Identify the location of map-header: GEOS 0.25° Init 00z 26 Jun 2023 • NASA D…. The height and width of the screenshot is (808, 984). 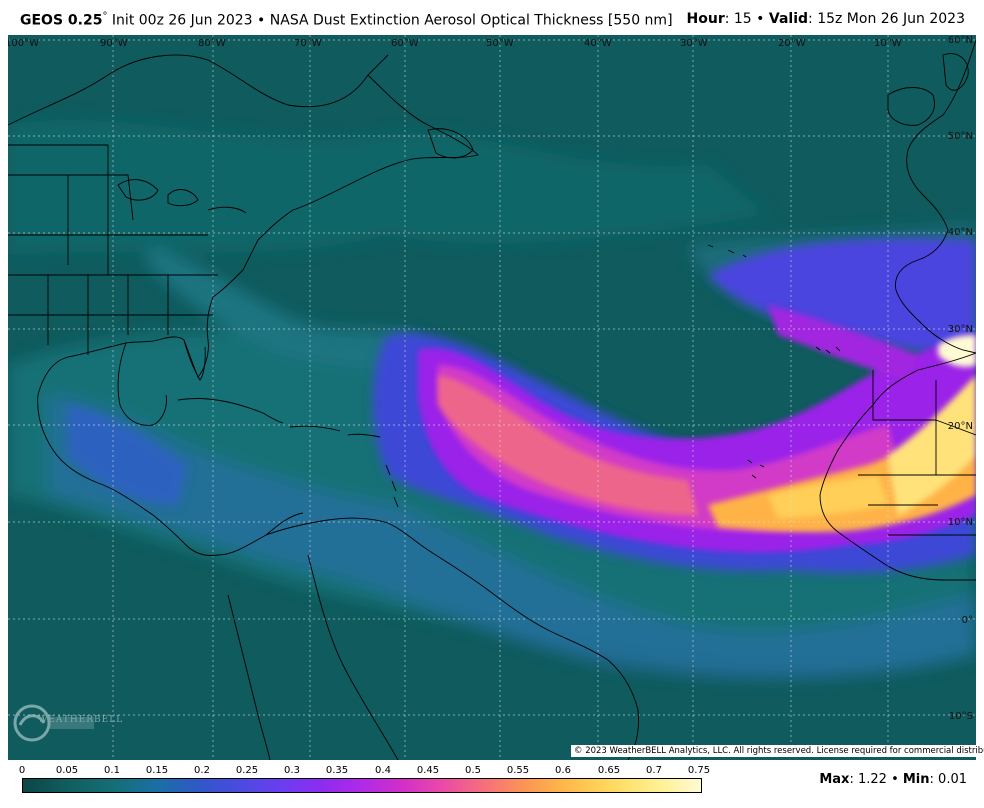
(492, 17).